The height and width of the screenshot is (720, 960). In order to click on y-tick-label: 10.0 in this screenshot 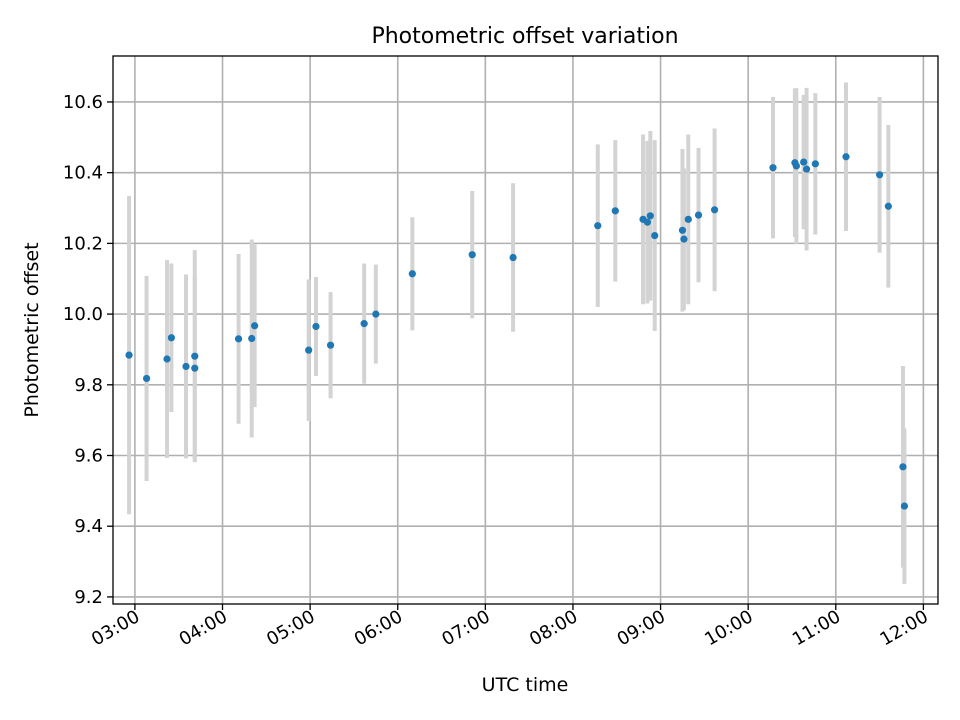, I will do `click(83, 314)`.